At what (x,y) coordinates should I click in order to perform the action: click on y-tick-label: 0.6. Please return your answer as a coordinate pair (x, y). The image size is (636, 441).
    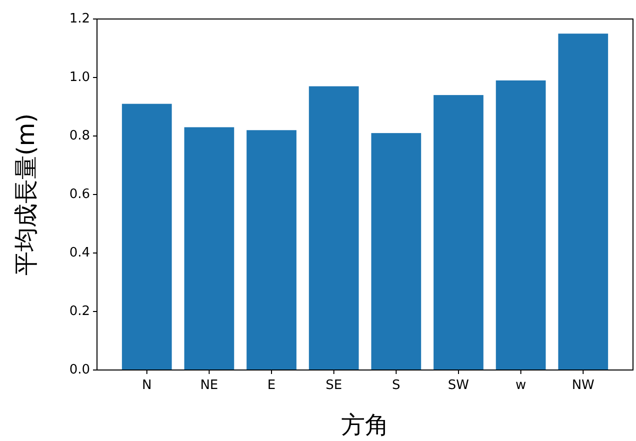
    Looking at the image, I should click on (79, 194).